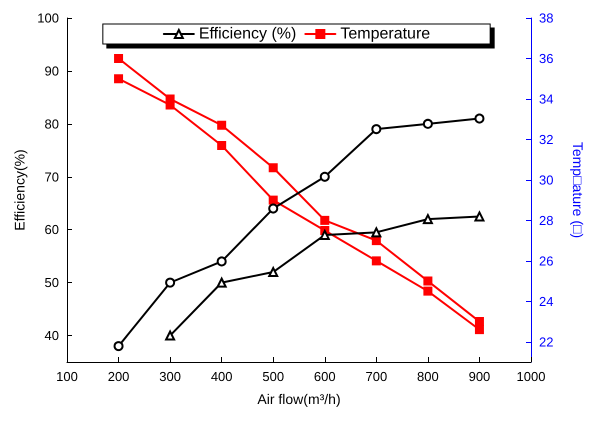  I want to click on y-tick-label: 40, so click(51, 336).